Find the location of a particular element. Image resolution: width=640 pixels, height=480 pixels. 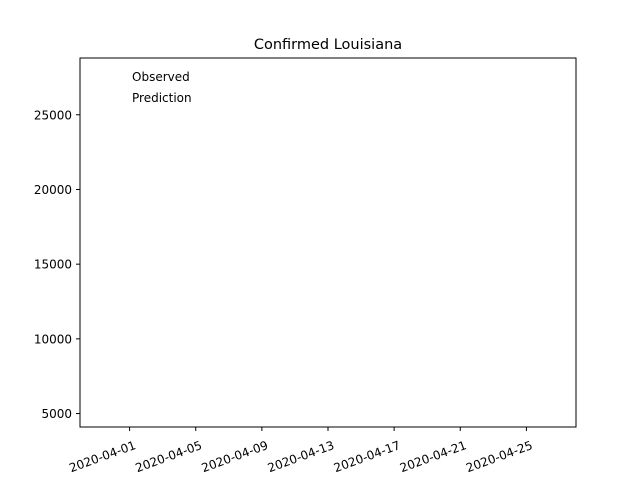

y-tick-label-4: 25000 is located at coordinates (53, 115).